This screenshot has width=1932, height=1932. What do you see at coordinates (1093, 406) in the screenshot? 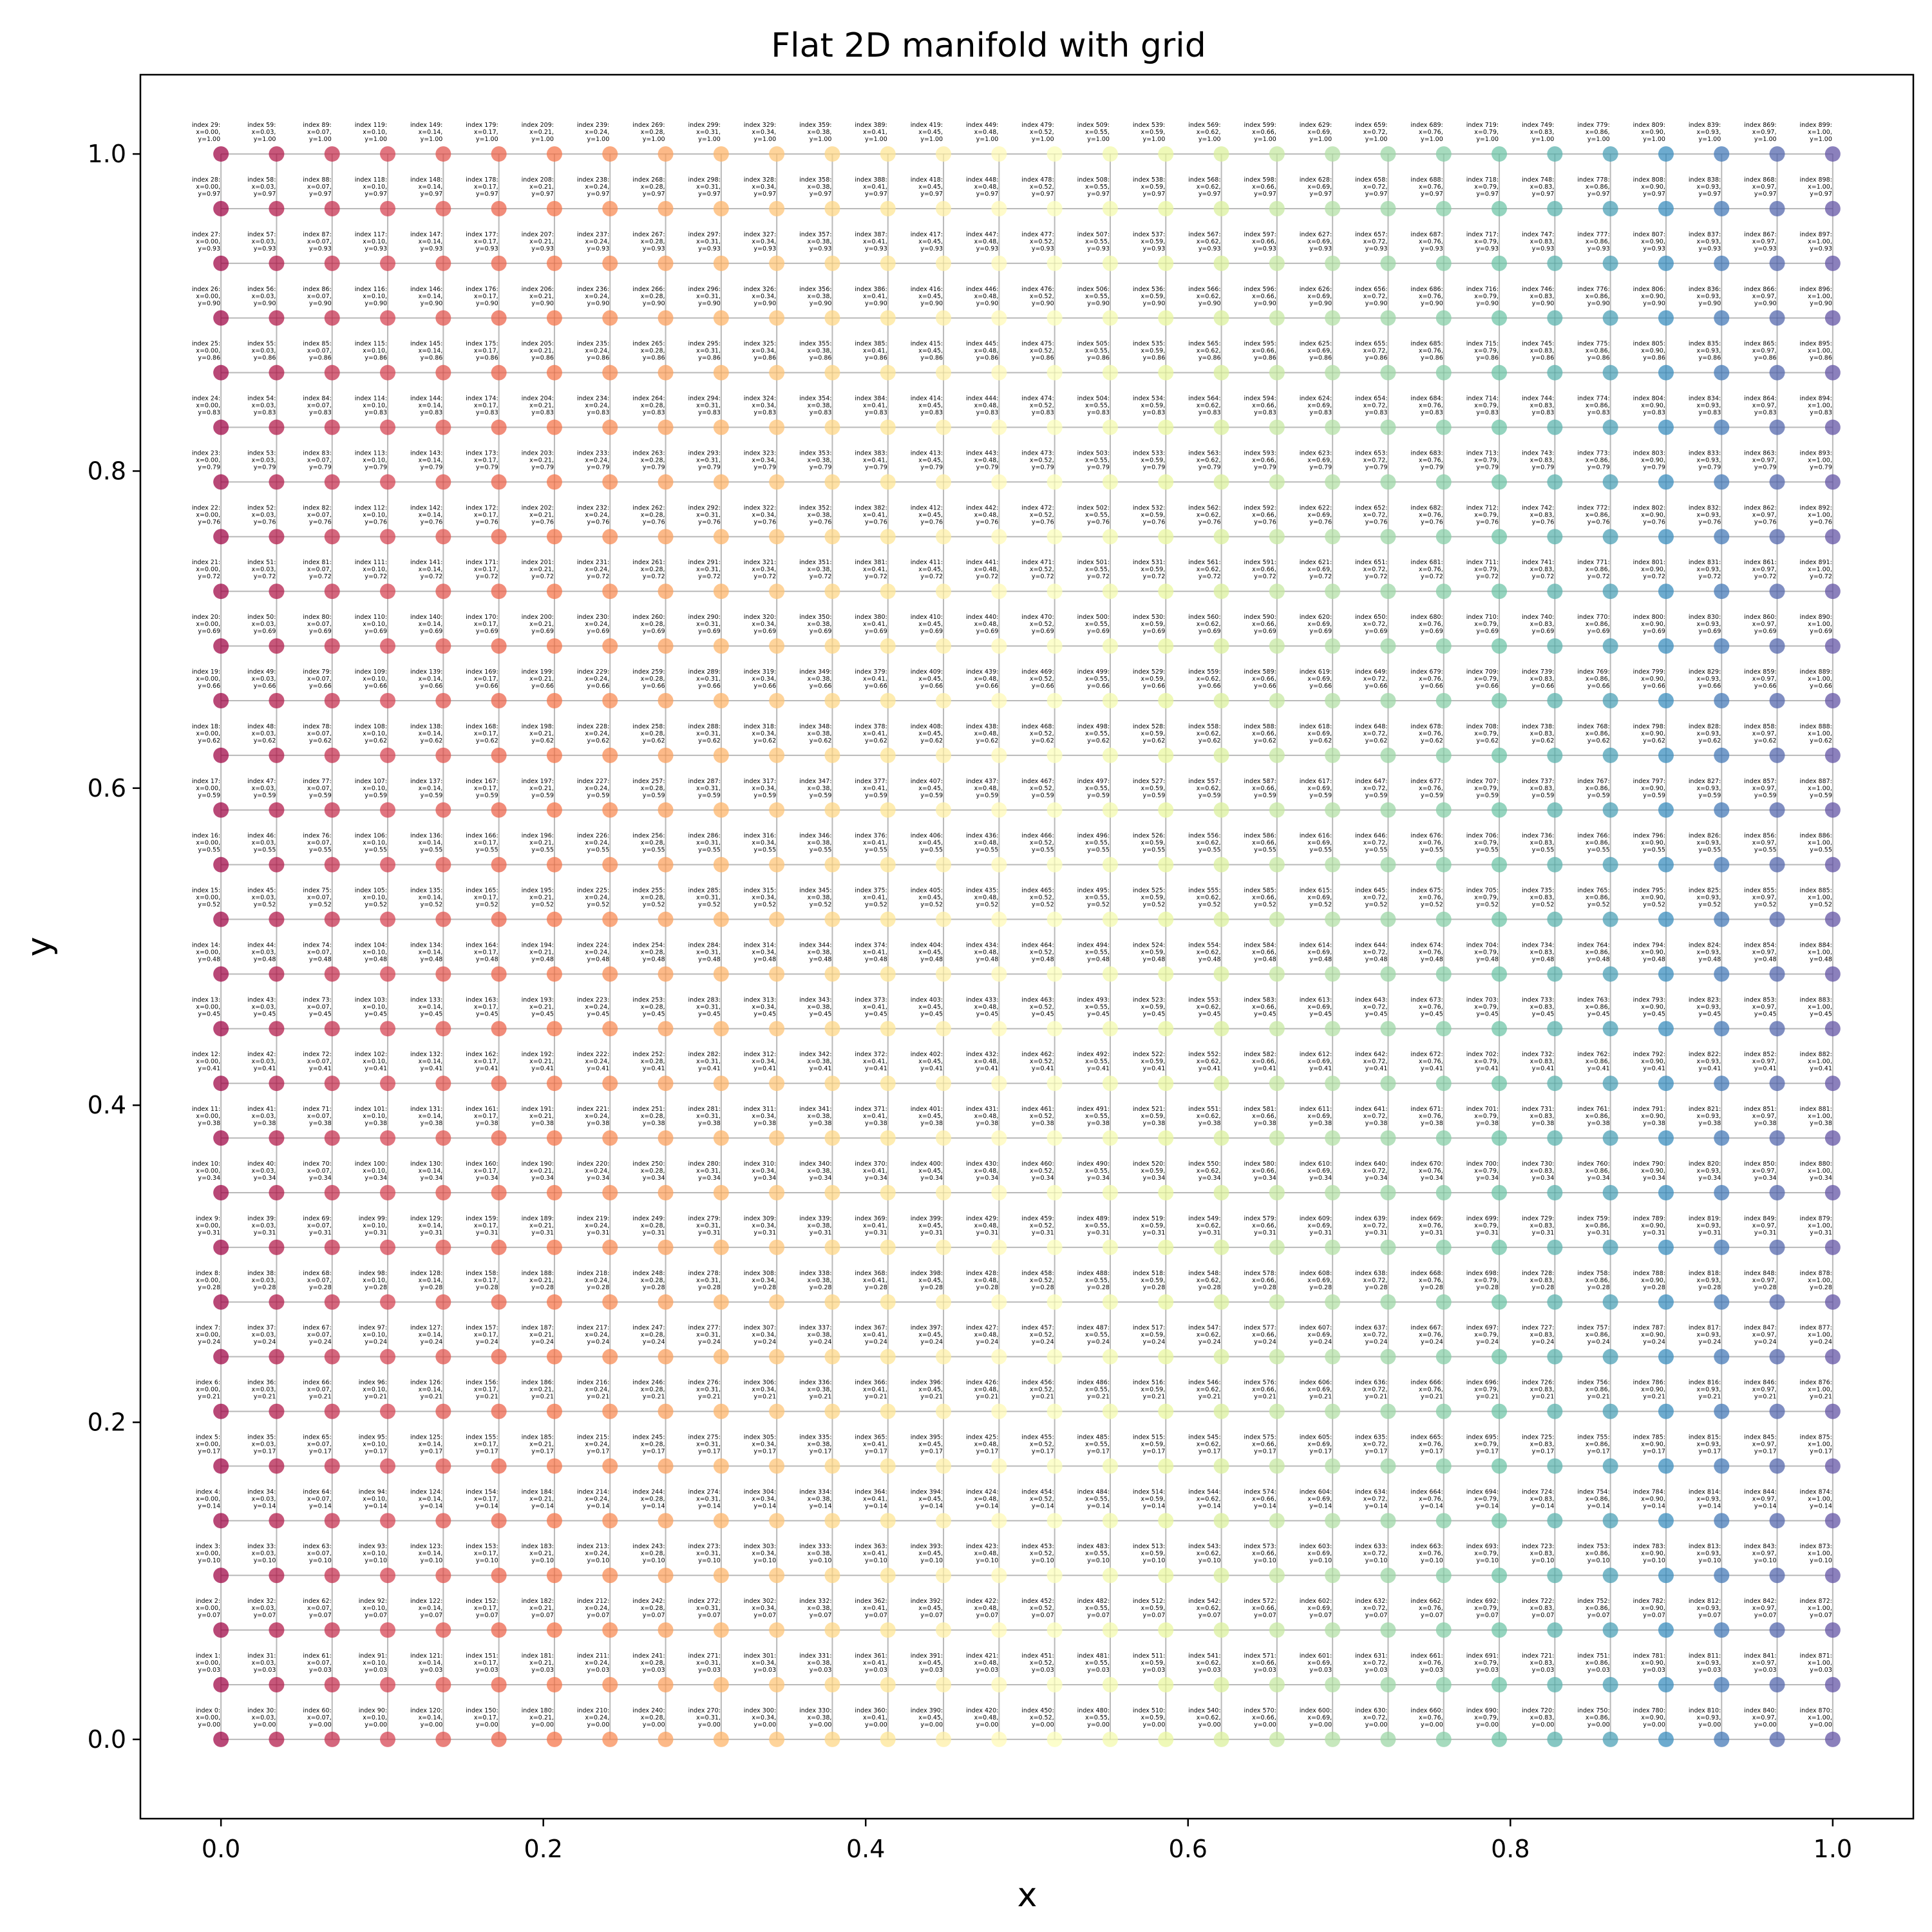
I see `point-label: index 504: x=0.55, y=0.83` at bounding box center [1093, 406].